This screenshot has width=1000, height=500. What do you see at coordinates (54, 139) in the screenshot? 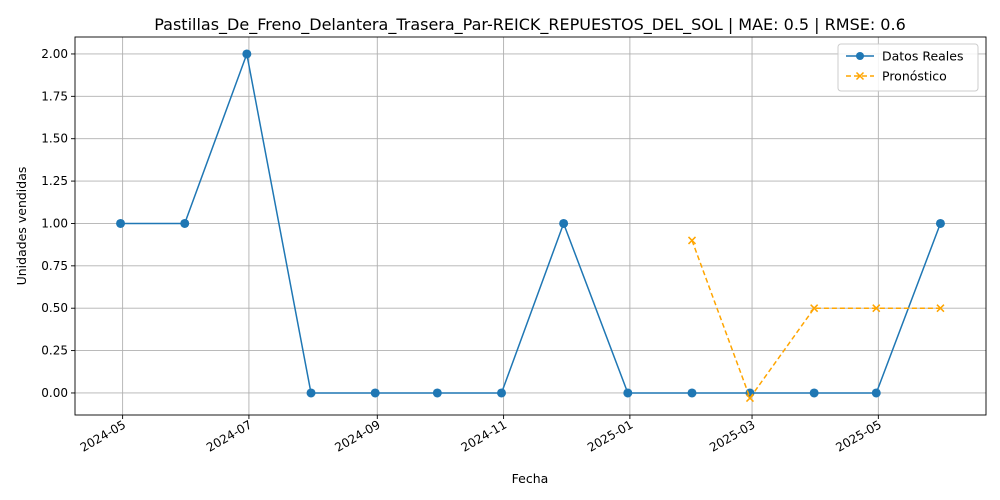
I see `y-tick-label: 1.50` at bounding box center [54, 139].